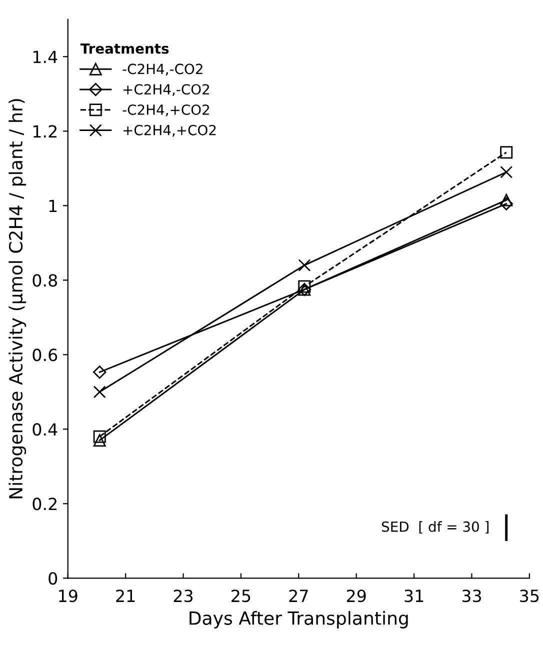 This screenshot has height=646, width=543. What do you see at coordinates (17, 298) in the screenshot?
I see `y-axis-title: Nitrogenase Activity (µmol C2H4 / plant / hr)` at bounding box center [17, 298].